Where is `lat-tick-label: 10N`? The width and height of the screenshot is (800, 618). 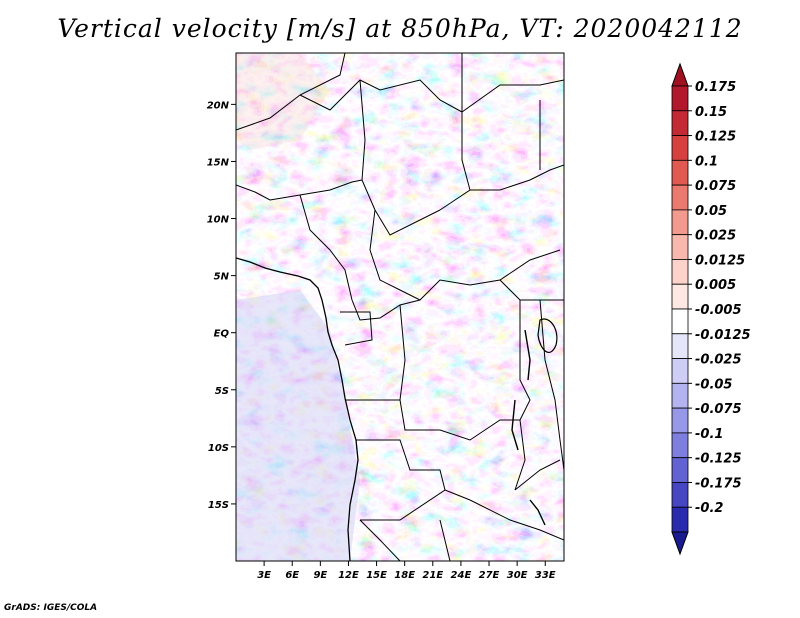
lat-tick-label: 10N is located at coordinates (218, 220).